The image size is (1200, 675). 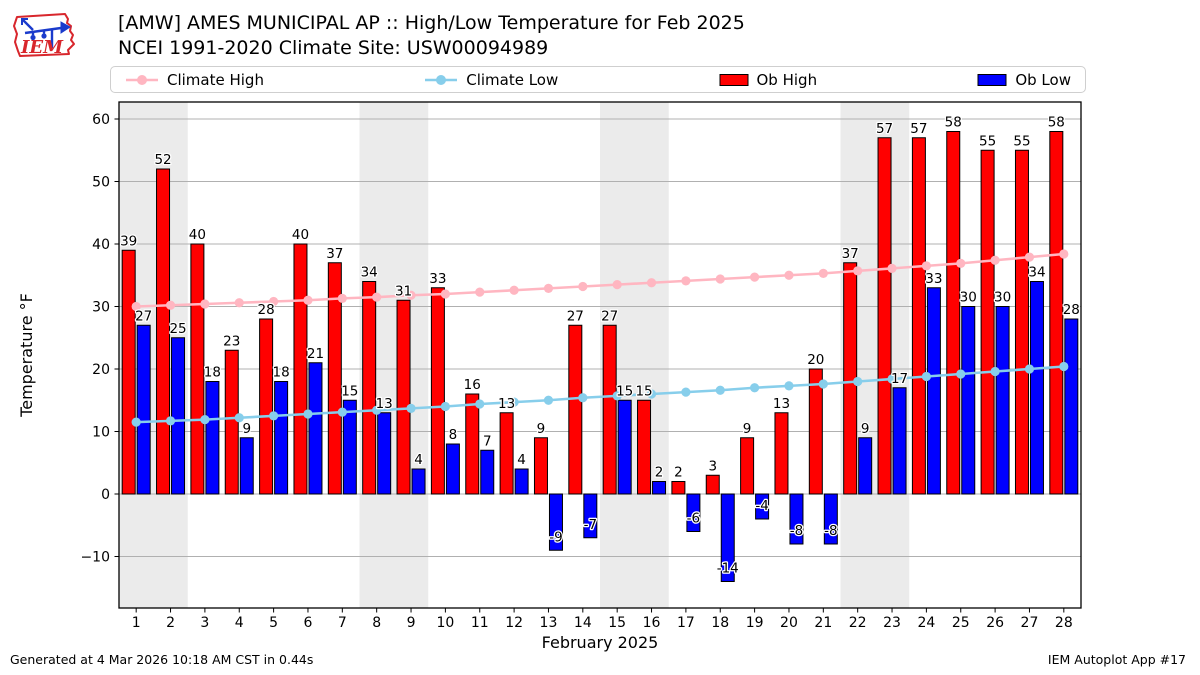 I want to click on label-ob-low-day-4: 9, so click(x=246, y=429).